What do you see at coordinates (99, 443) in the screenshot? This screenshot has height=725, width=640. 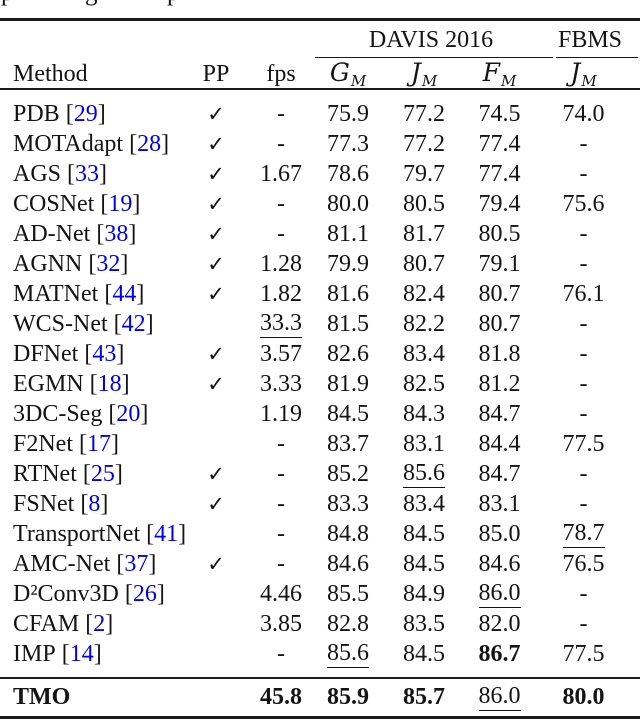 I see `citation-link: 17` at bounding box center [99, 443].